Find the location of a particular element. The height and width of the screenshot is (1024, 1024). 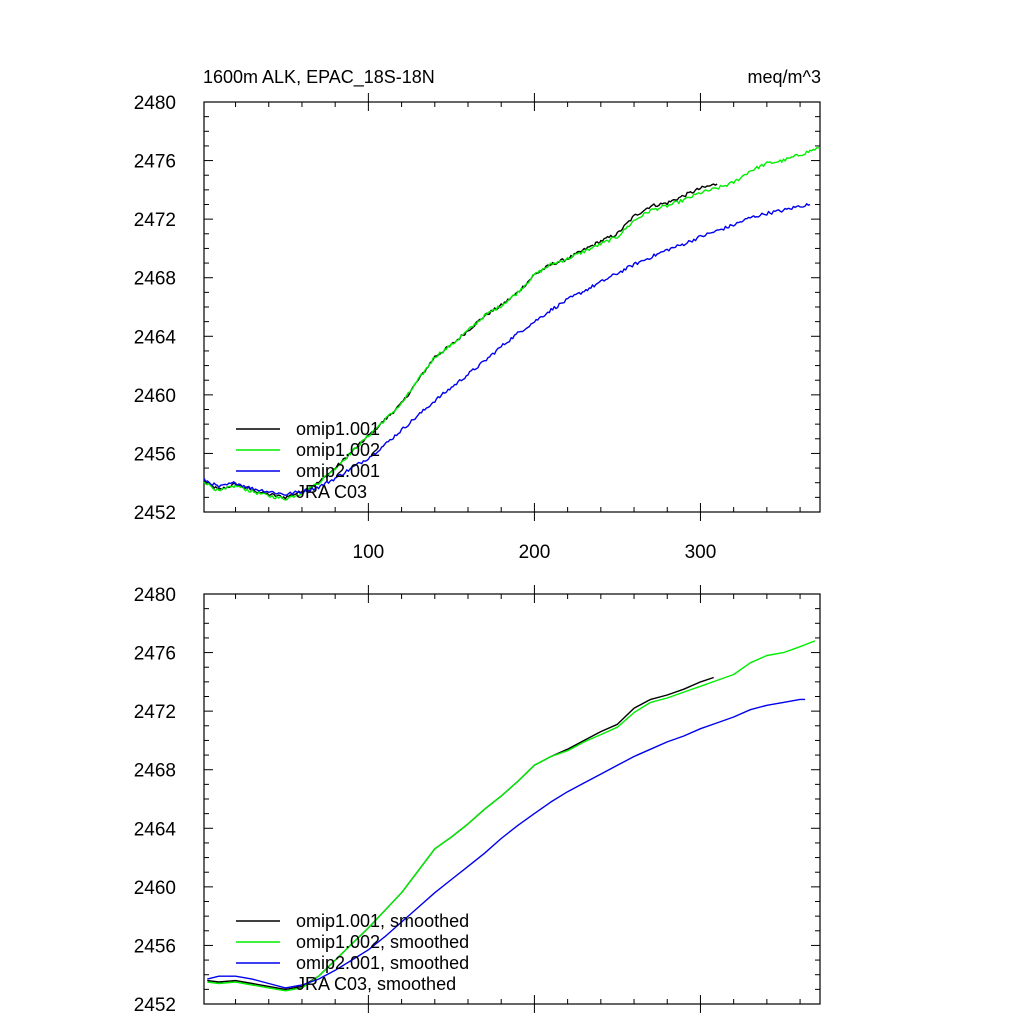

legend-label: omip1.002, smoothed is located at coordinates (382, 942).